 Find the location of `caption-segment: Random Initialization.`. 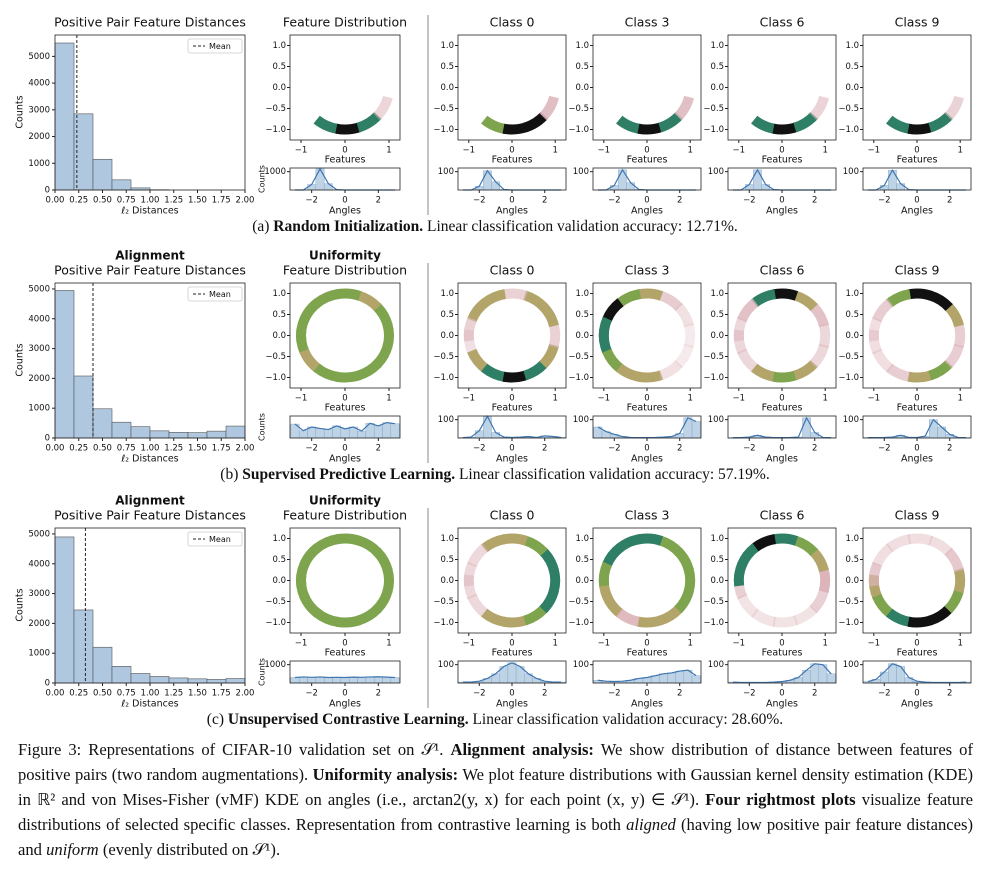

caption-segment: Random Initialization. is located at coordinates (348, 226).